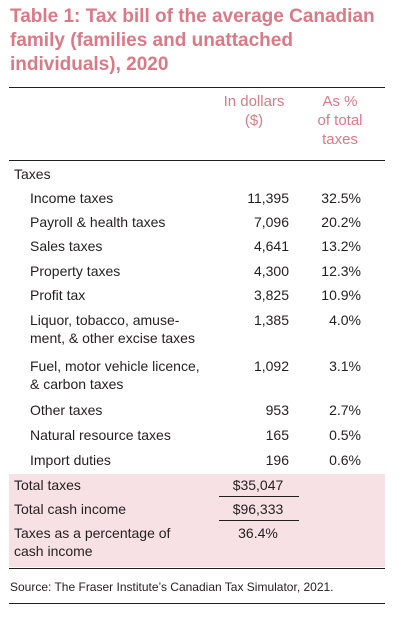  What do you see at coordinates (100, 435) in the screenshot?
I see `row-label-line: Natural resource taxes` at bounding box center [100, 435].